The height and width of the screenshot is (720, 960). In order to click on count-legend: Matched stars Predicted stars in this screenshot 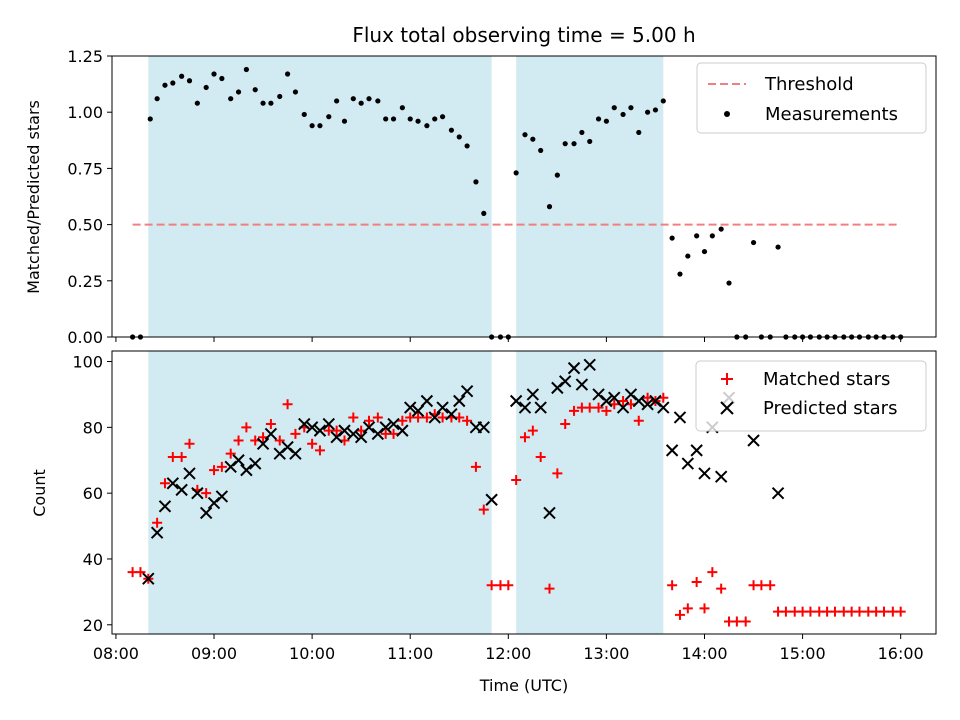, I will do `click(811, 396)`.